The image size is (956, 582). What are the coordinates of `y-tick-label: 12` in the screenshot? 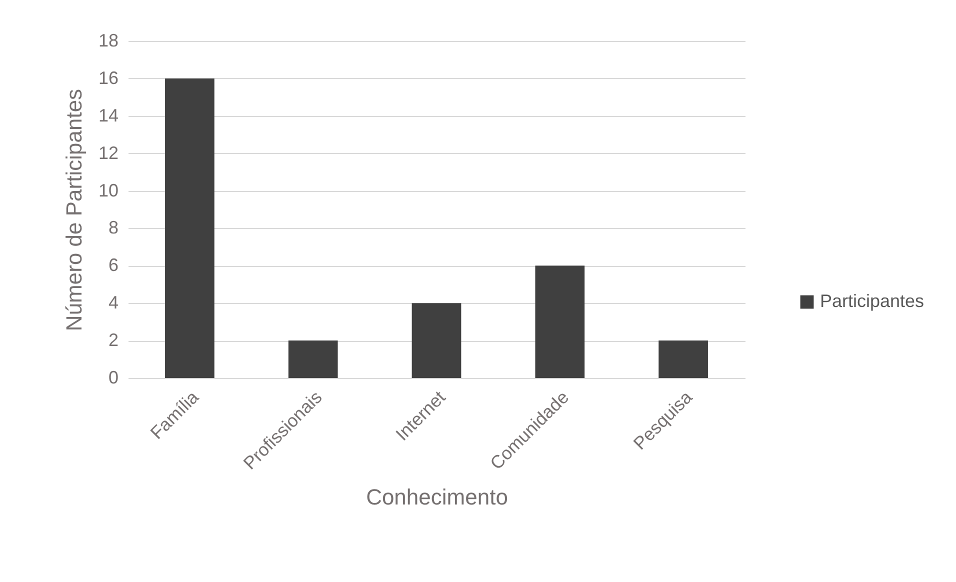 It's located at (108, 152).